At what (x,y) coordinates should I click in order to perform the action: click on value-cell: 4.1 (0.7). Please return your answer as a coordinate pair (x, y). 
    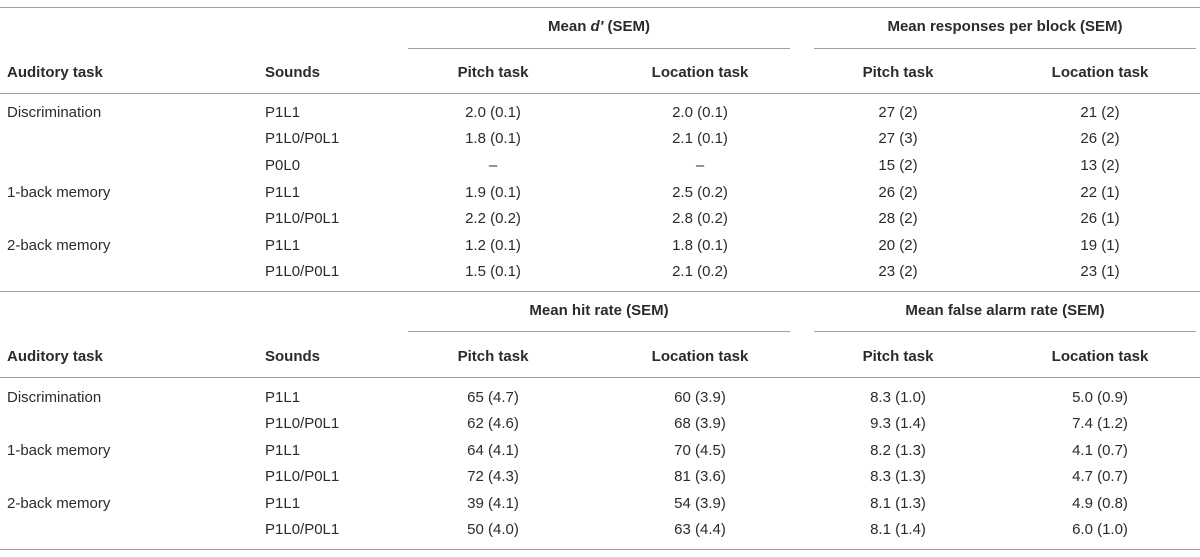
    Looking at the image, I should click on (1100, 450).